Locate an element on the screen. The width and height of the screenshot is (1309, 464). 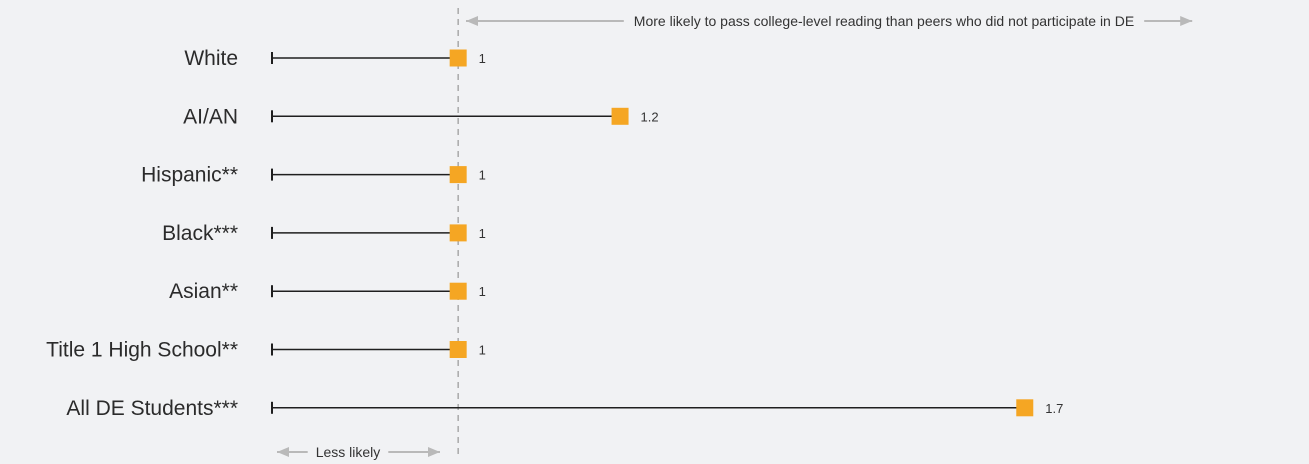
category-label: Hispanic** is located at coordinates (189, 175).